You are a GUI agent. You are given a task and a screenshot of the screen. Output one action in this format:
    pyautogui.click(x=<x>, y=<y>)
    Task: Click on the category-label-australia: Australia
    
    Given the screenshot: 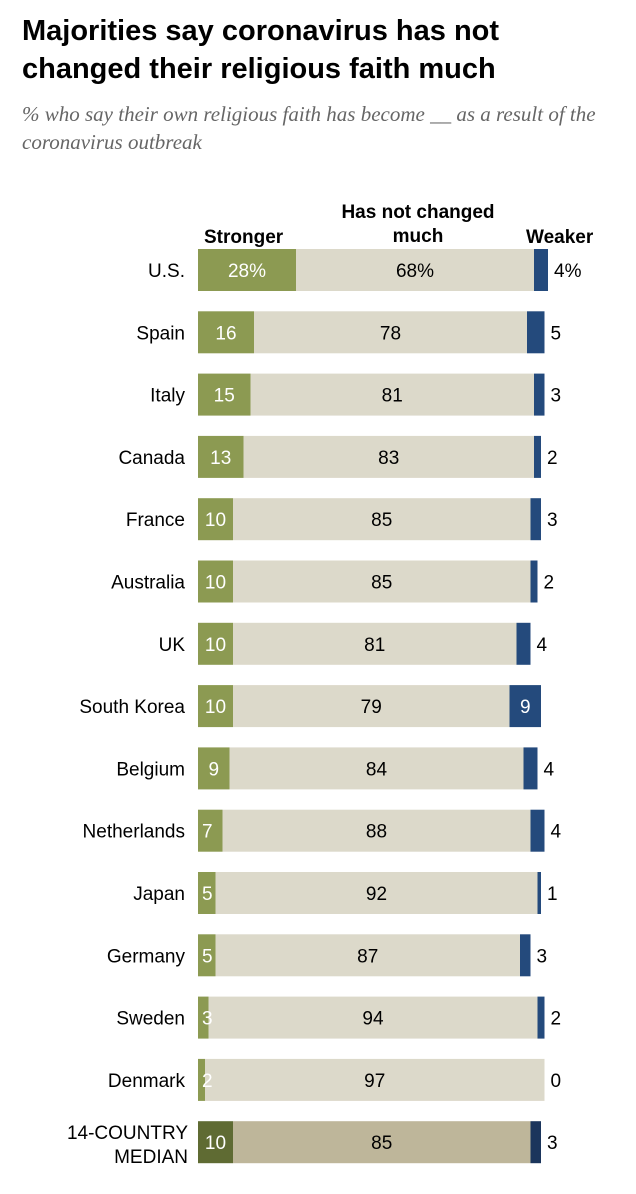 What is the action you would take?
    pyautogui.click(x=148, y=583)
    